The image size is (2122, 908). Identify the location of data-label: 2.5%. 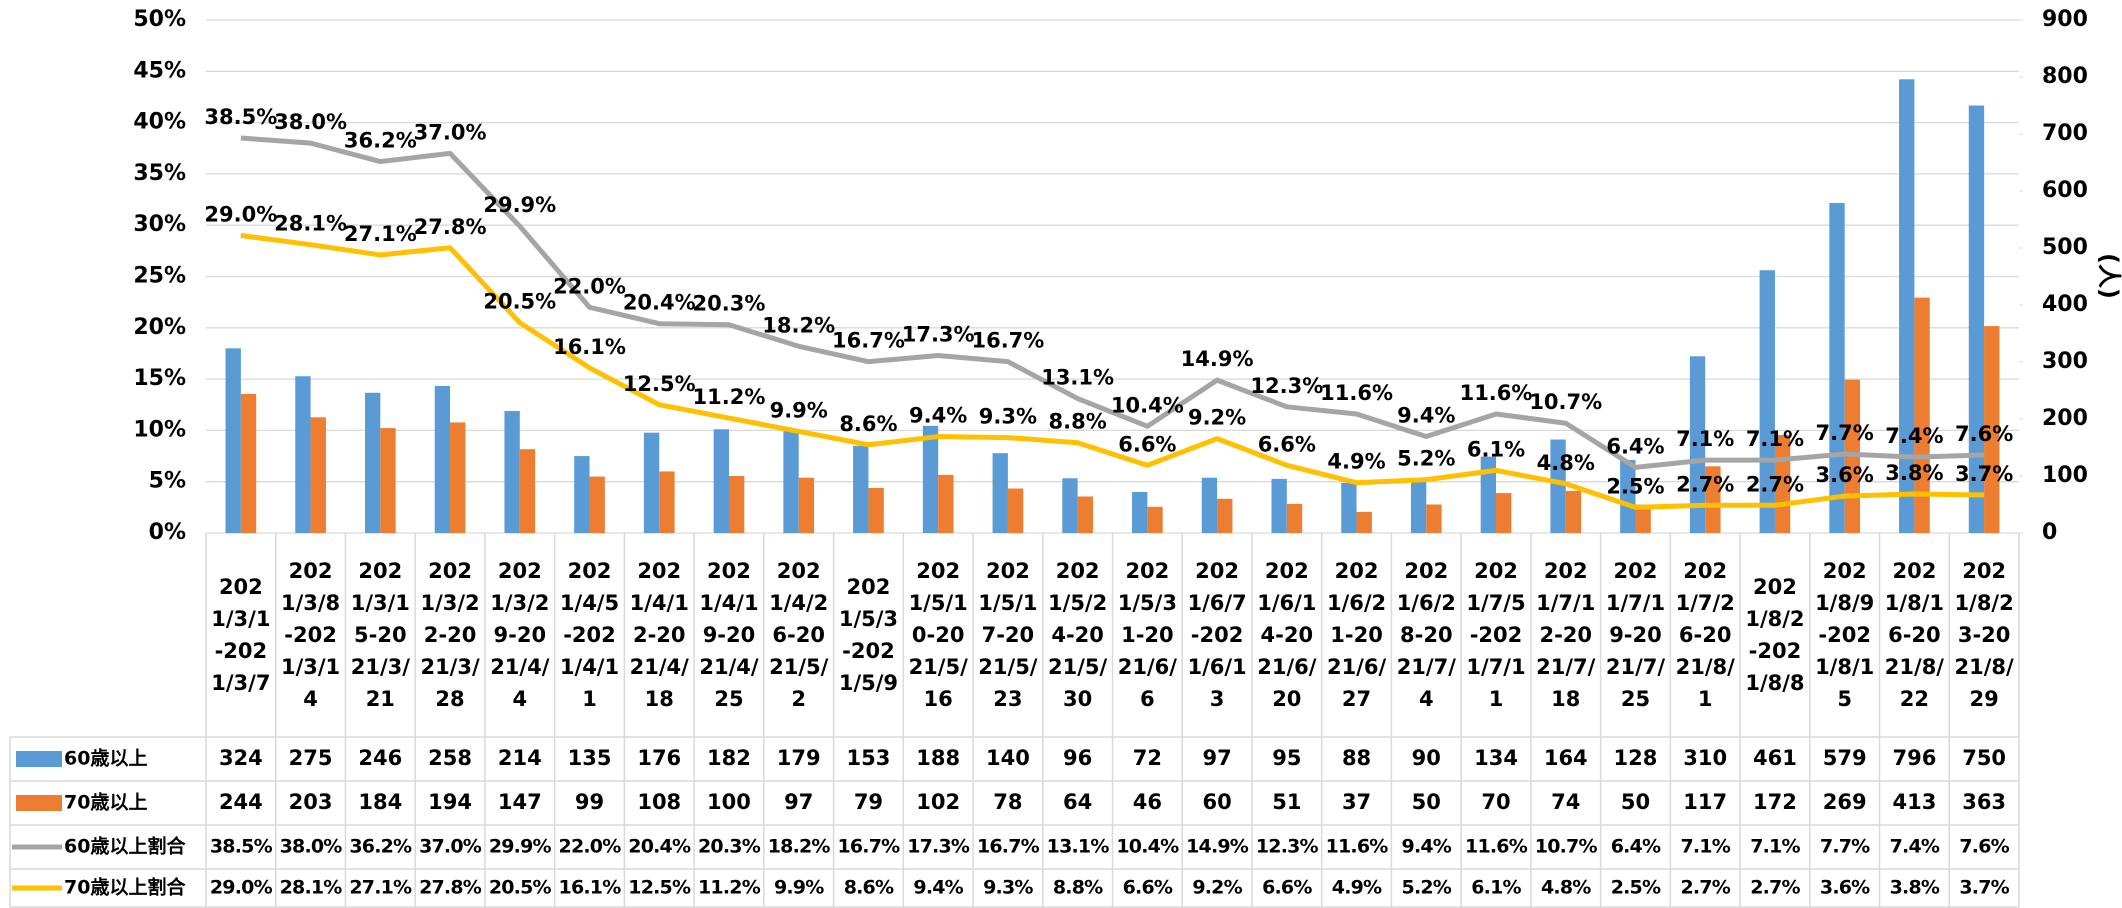
(1635, 486).